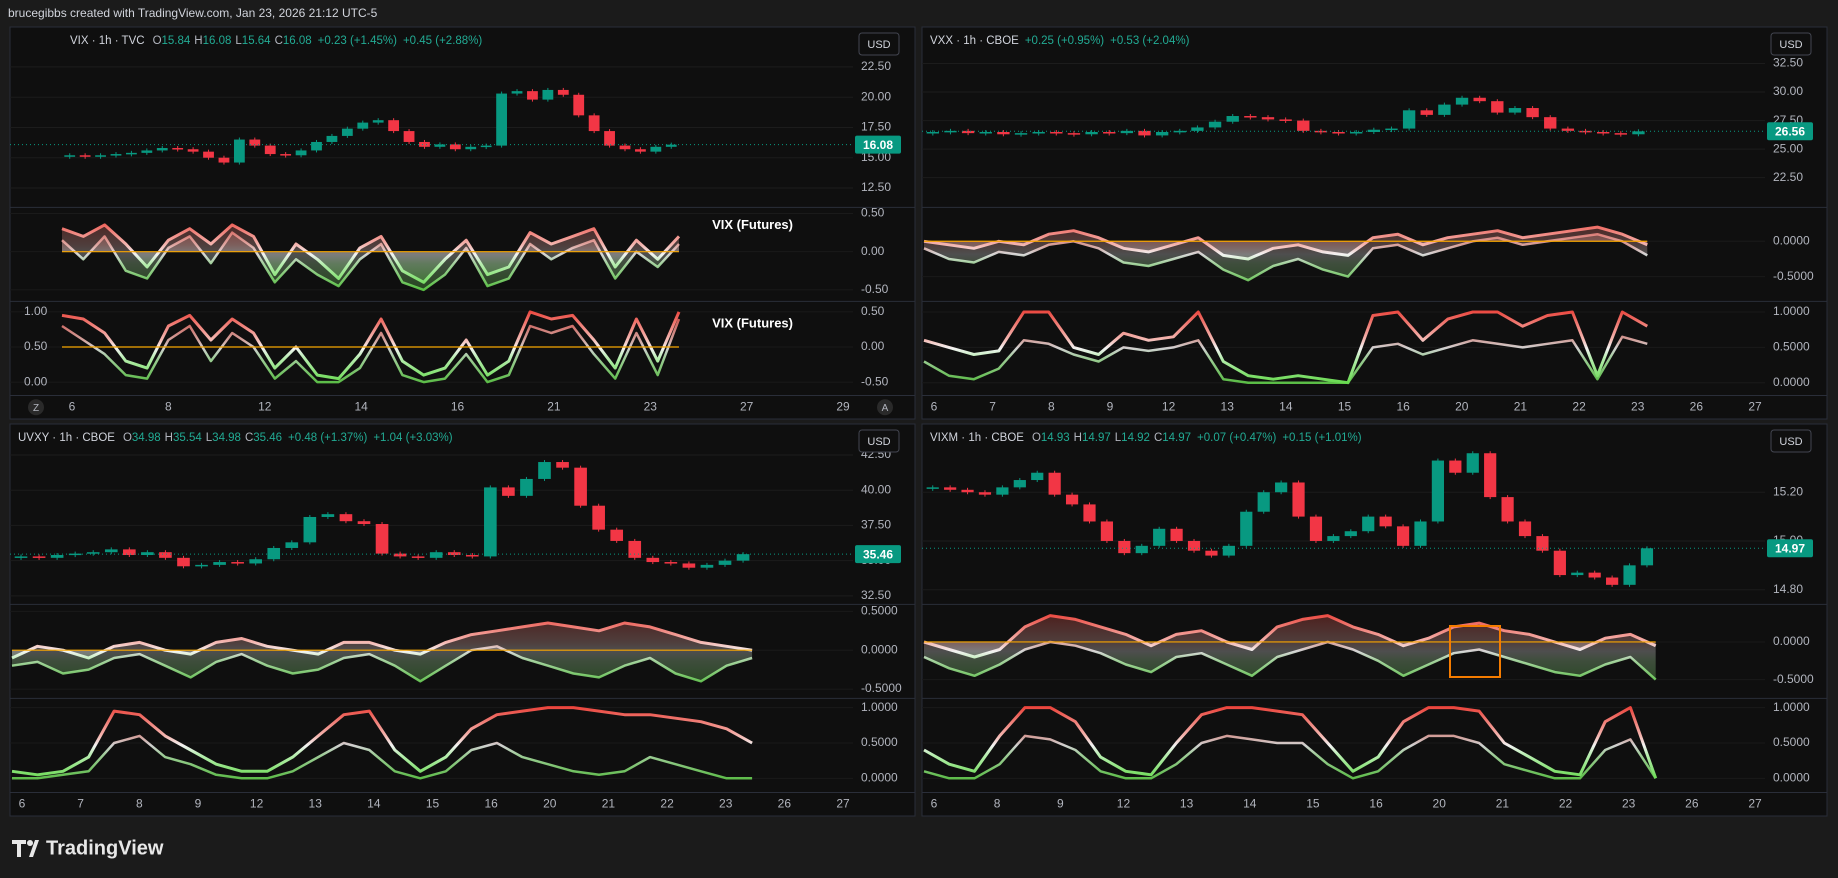  Describe the element at coordinates (873, 311) in the screenshot. I see `y2-tick-label: 0.50` at that location.